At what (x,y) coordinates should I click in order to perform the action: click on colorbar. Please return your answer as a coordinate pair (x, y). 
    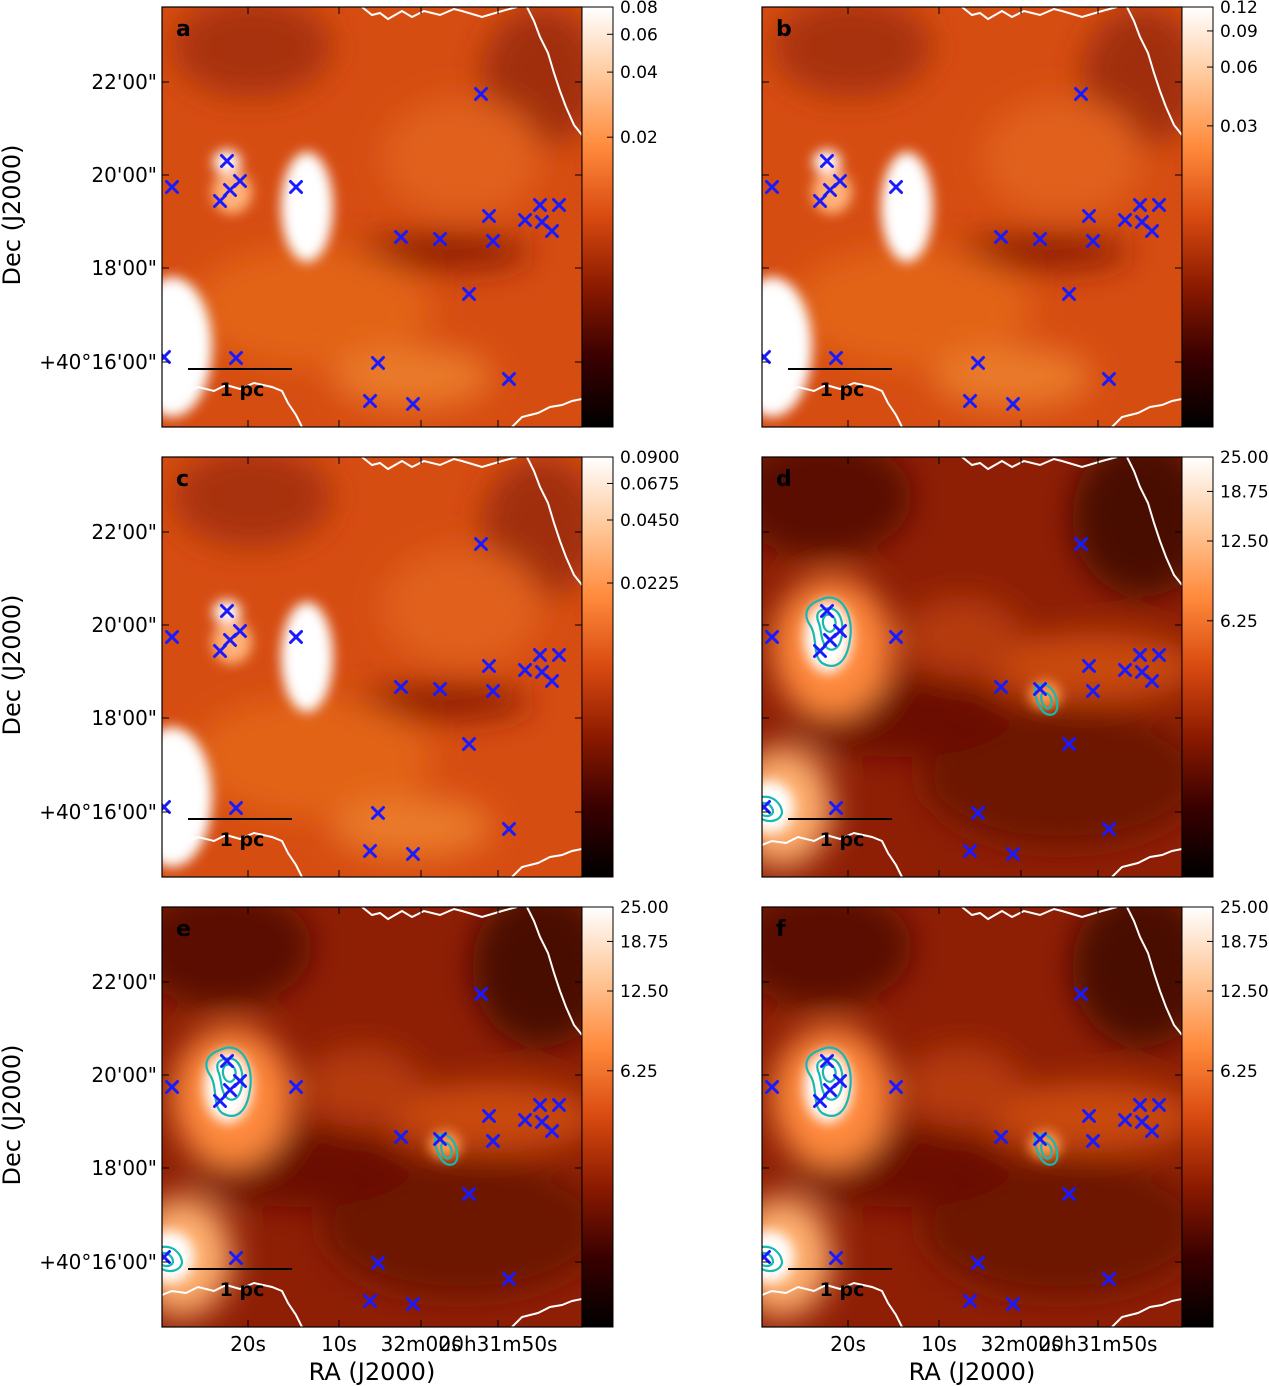
    Looking at the image, I should click on (597, 667).